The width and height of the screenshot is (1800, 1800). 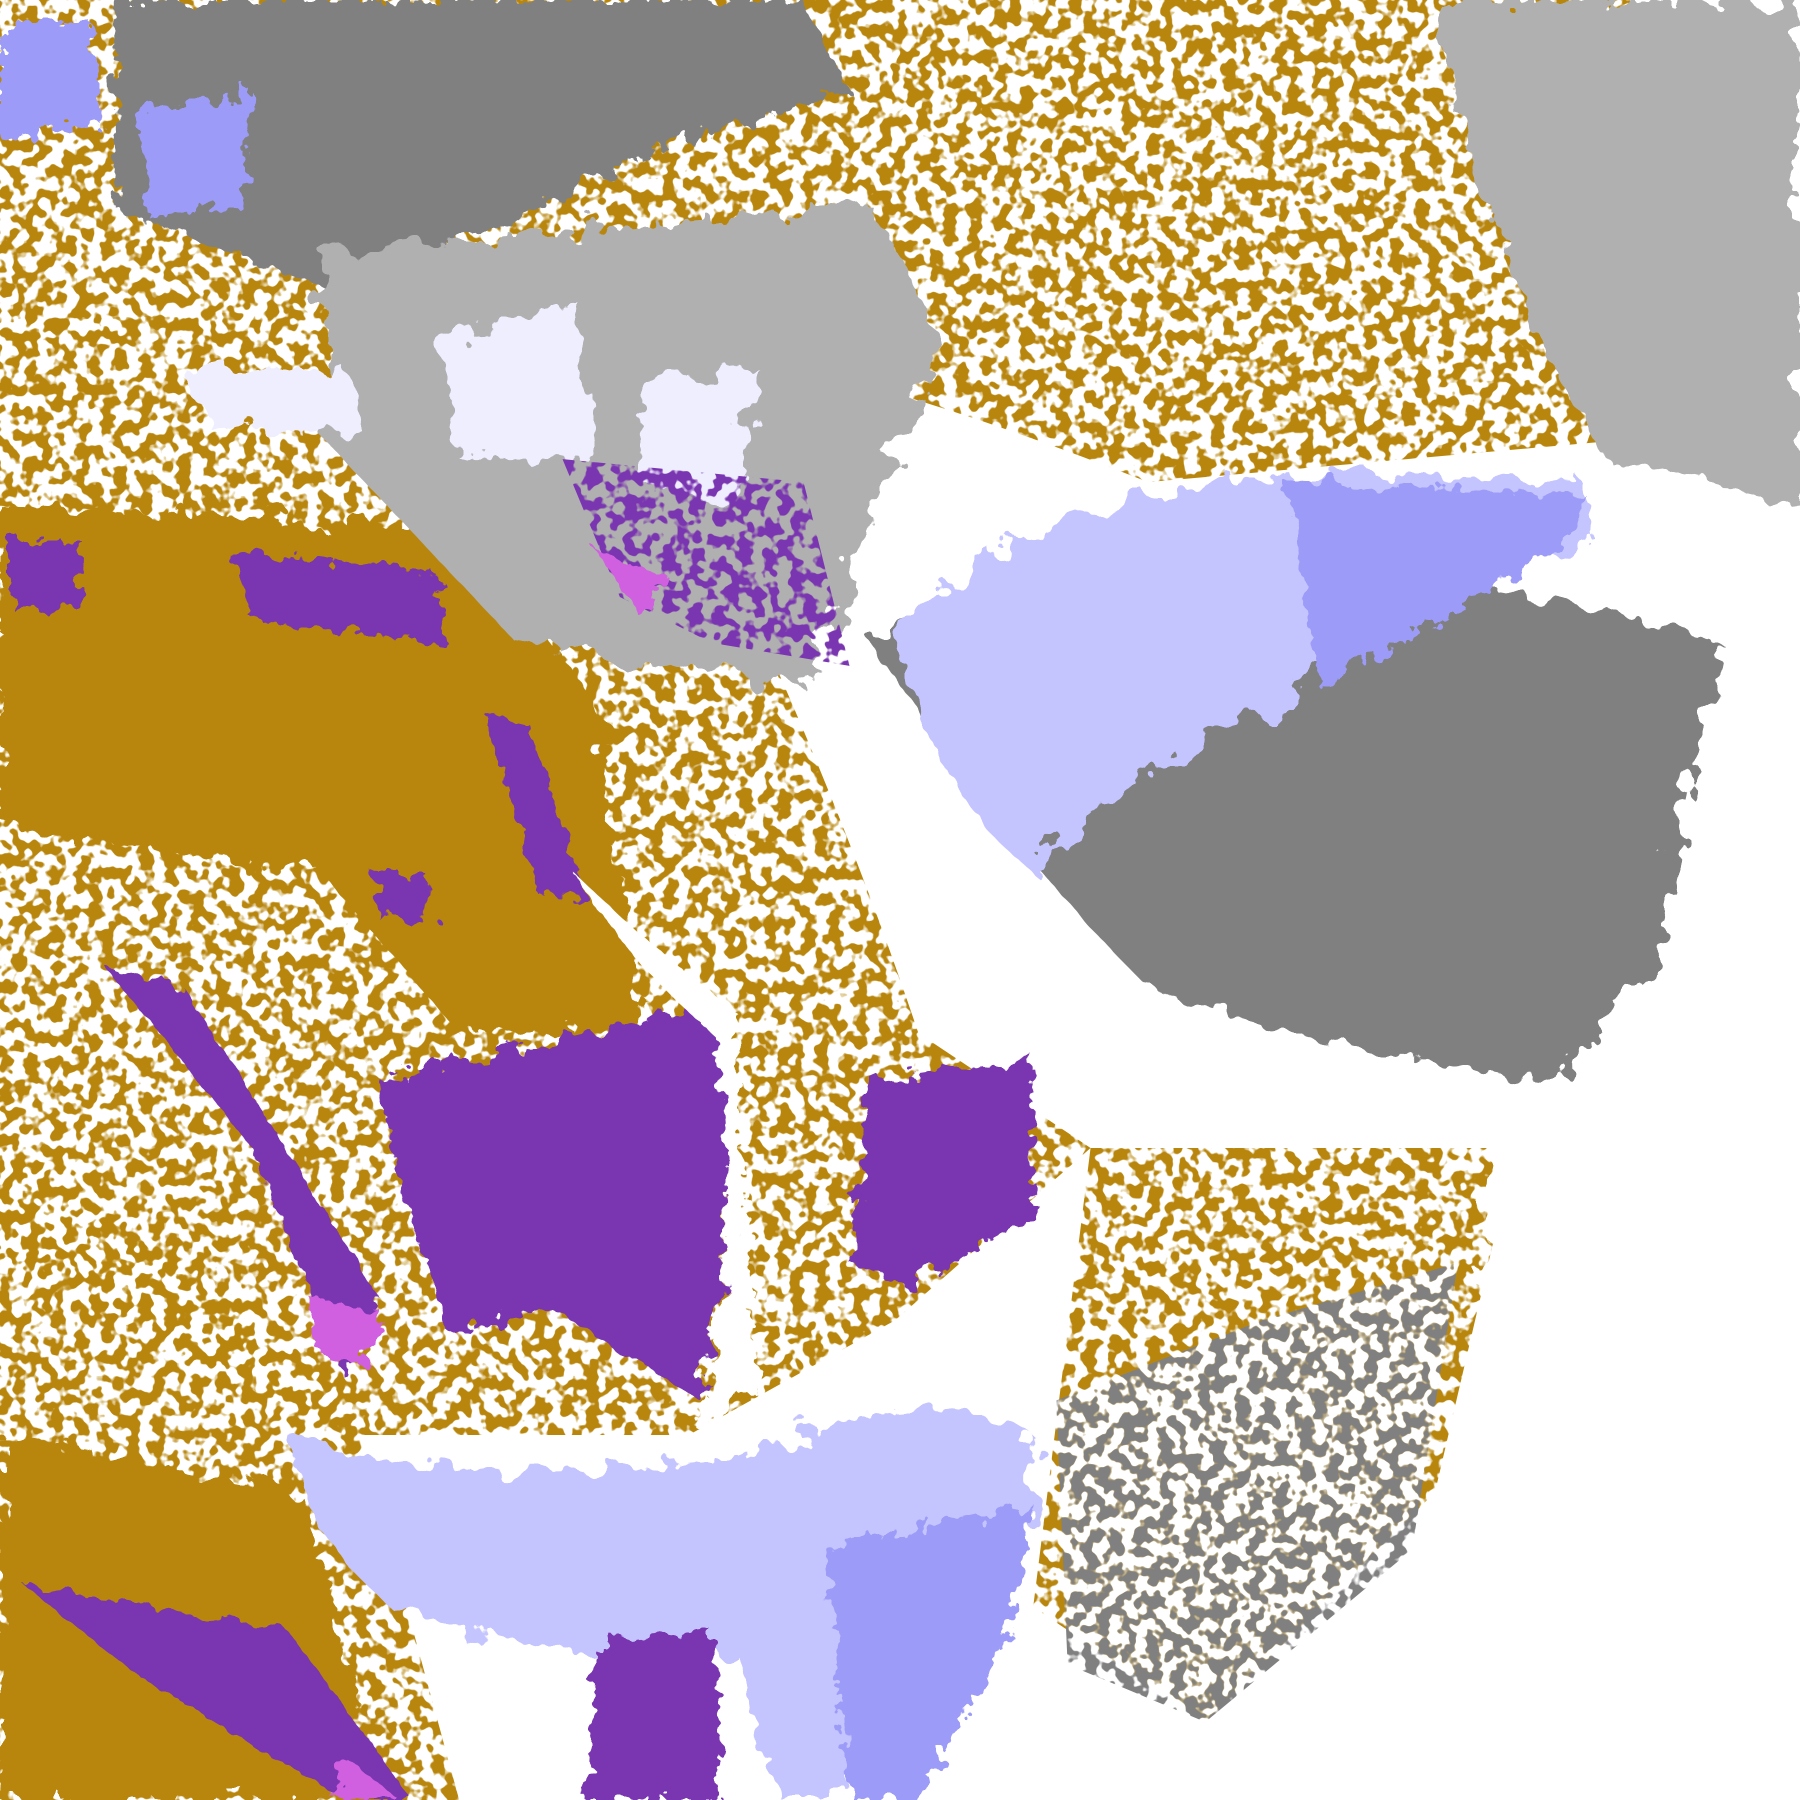 What do you see at coordinates (470, 402) in the screenshot?
I see `lavender-pale-clouds` at bounding box center [470, 402].